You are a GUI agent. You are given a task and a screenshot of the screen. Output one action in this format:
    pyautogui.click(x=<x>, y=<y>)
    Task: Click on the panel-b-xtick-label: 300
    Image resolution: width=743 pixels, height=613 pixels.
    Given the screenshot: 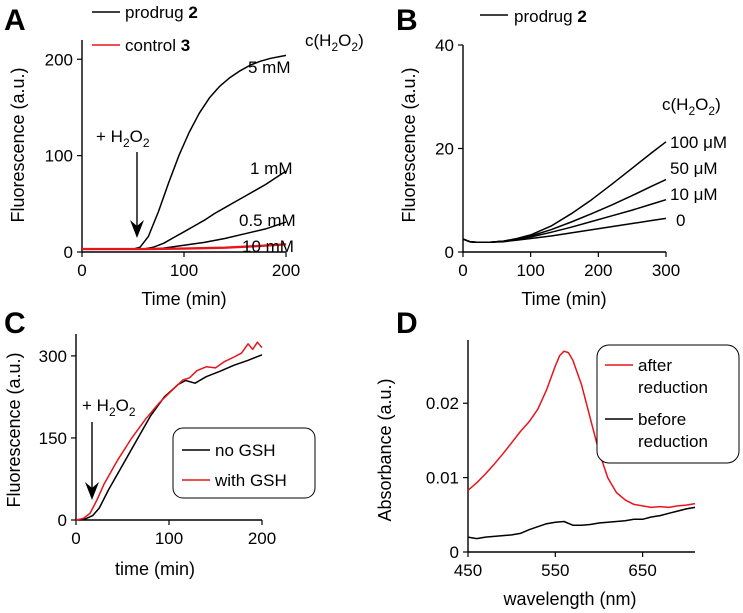 What is the action you would take?
    pyautogui.click(x=666, y=270)
    